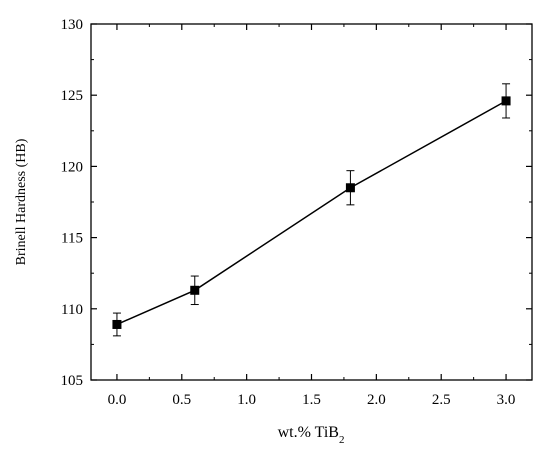 This screenshot has height=454, width=550. I want to click on y-tick-label: 130, so click(72, 25).